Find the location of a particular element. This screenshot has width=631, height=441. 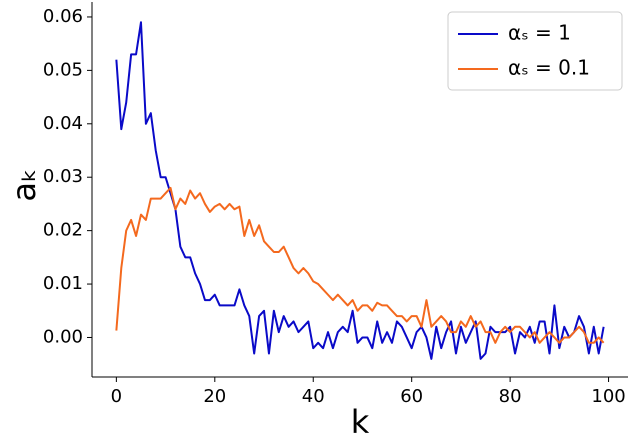

legend-label: αₛ = 0.1 is located at coordinates (549, 68).